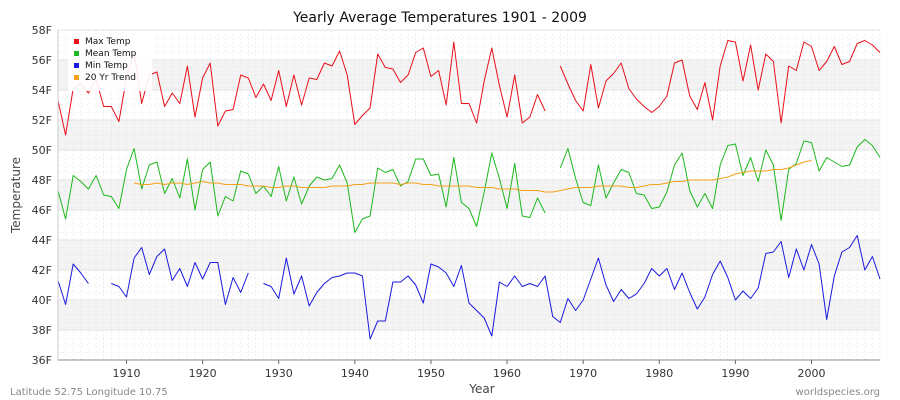 The image size is (900, 400). I want to click on y-tick-label: 38F, so click(42, 330).